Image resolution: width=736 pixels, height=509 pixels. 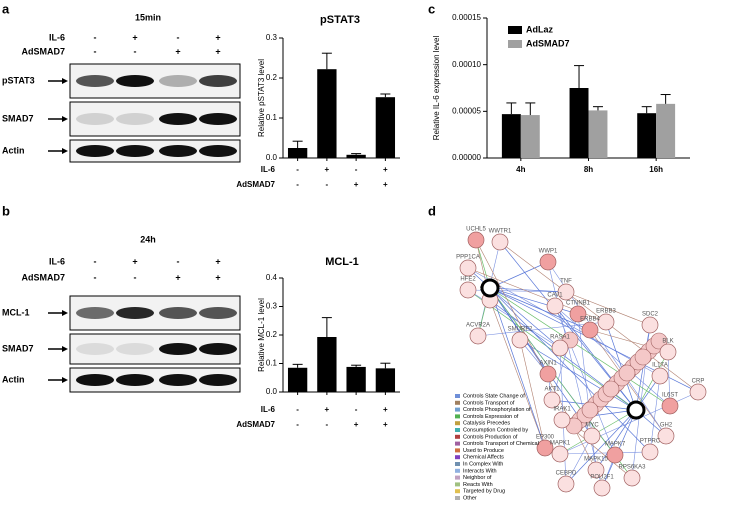 I want to click on legend-label: Consumption Controled by, so click(x=495, y=430).